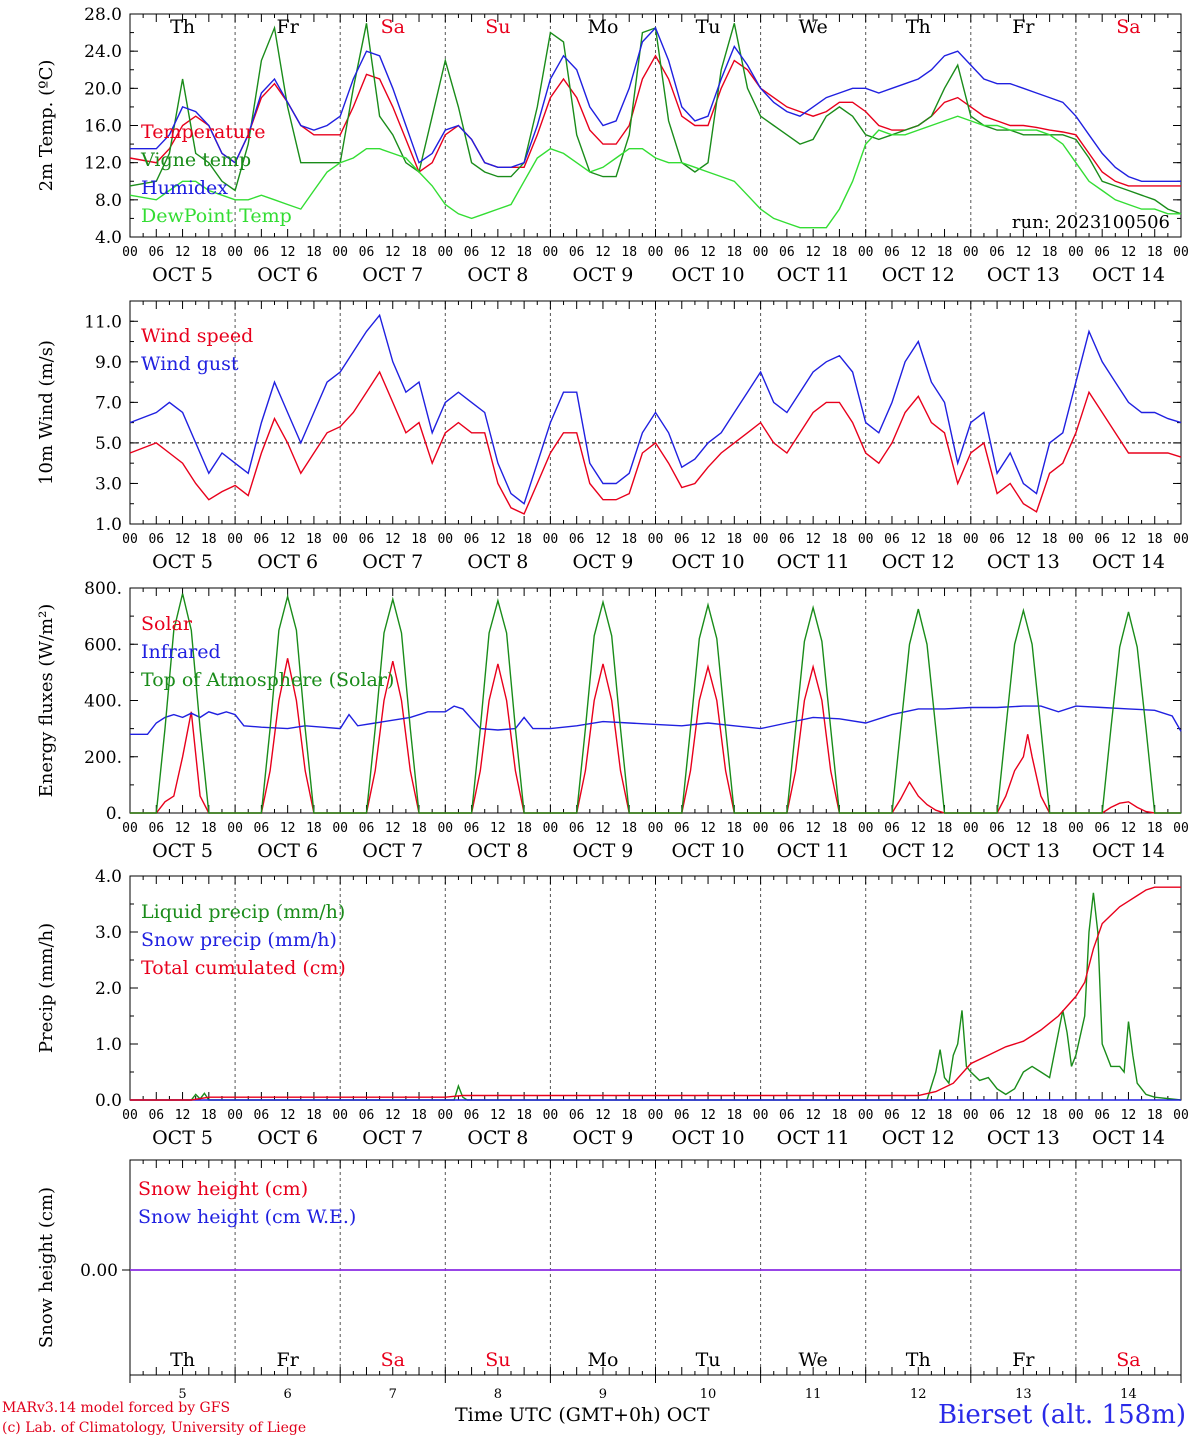 The width and height of the screenshot is (1194, 1440). What do you see at coordinates (182, 1360) in the screenshot?
I see `weekday-label-bottom: Th` at bounding box center [182, 1360].